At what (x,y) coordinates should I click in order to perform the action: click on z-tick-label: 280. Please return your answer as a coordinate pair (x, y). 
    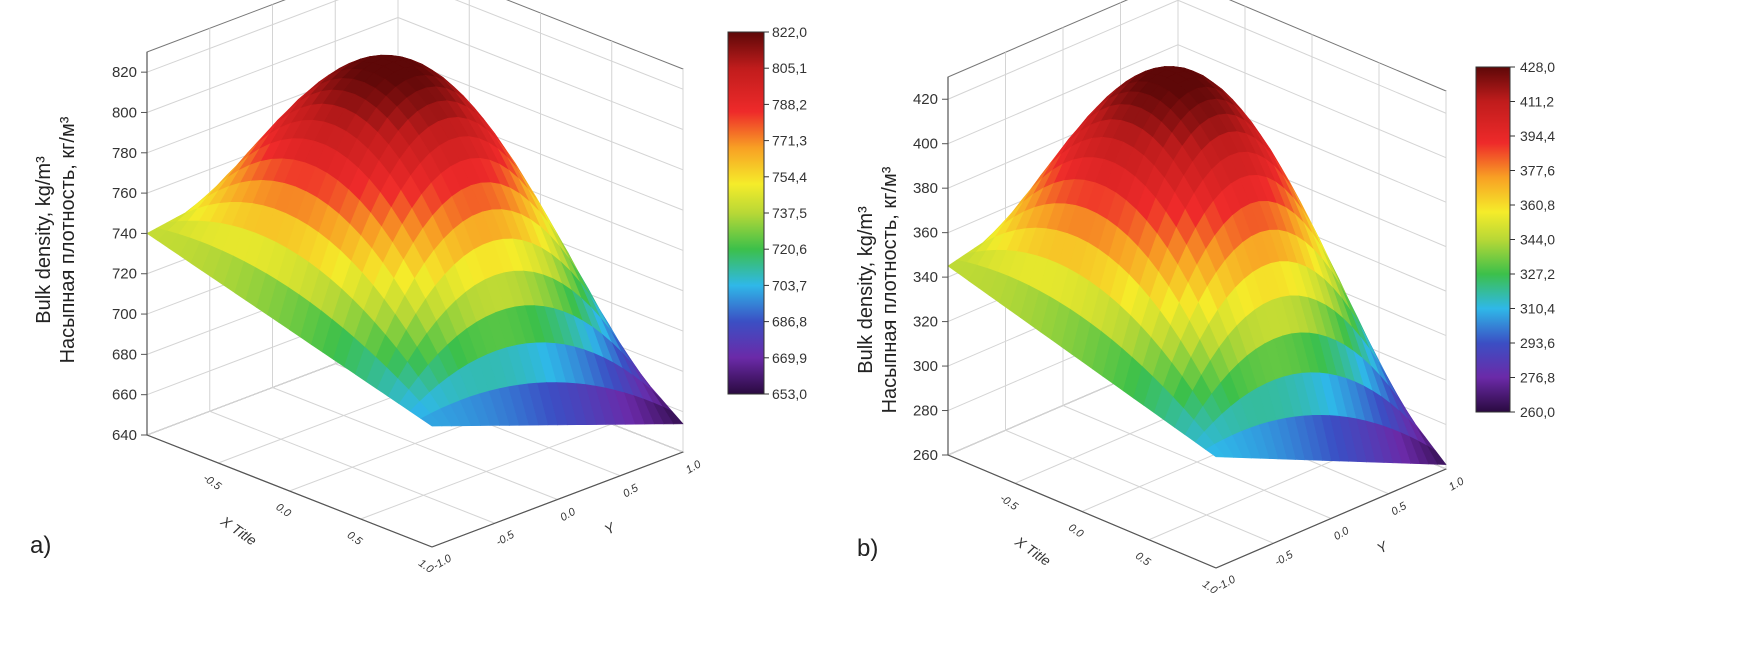
    Looking at the image, I should click on (925, 411).